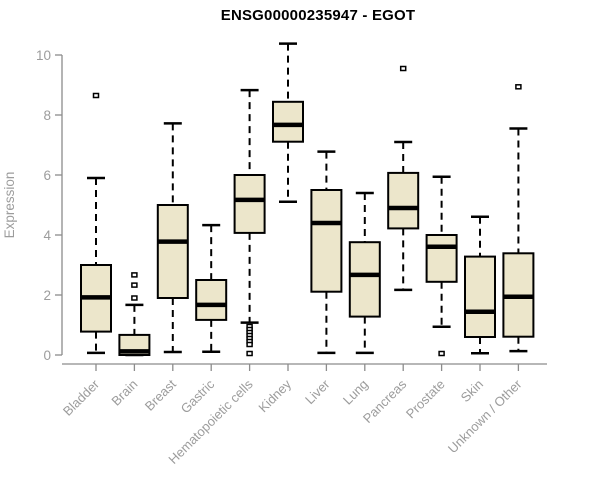 Image resolution: width=600 pixels, height=500 pixels. What do you see at coordinates (96, 223) in the screenshot?
I see `box-bladder` at bounding box center [96, 223].